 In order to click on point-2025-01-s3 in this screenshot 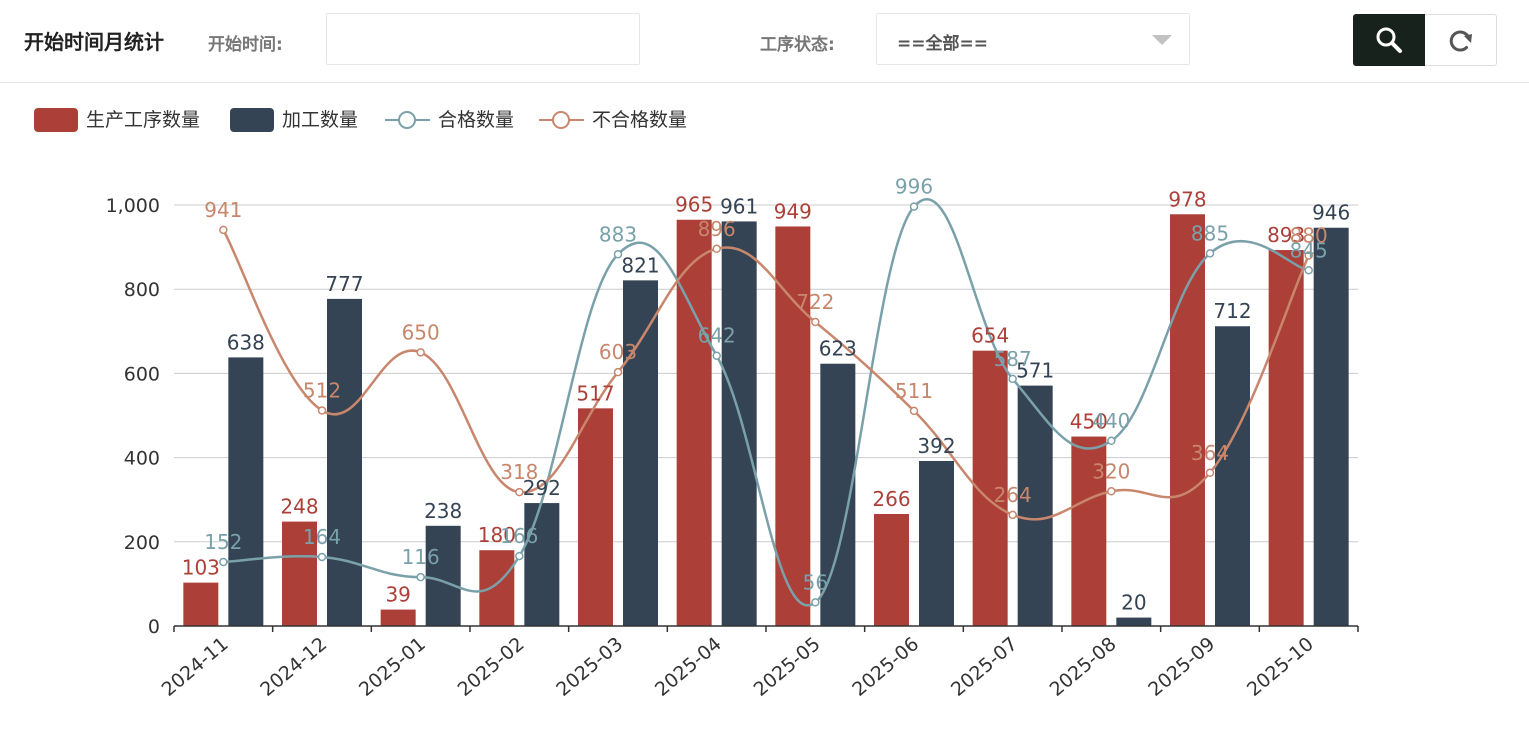, I will do `click(420, 352)`.